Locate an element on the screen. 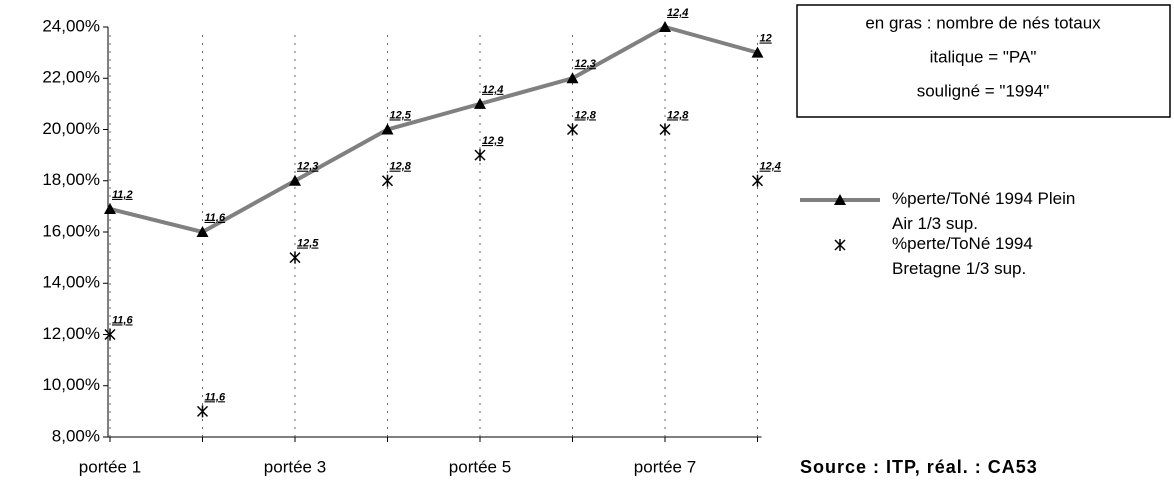 This screenshot has width=1174, height=483. note: italique = "PA" is located at coordinates (983, 56).